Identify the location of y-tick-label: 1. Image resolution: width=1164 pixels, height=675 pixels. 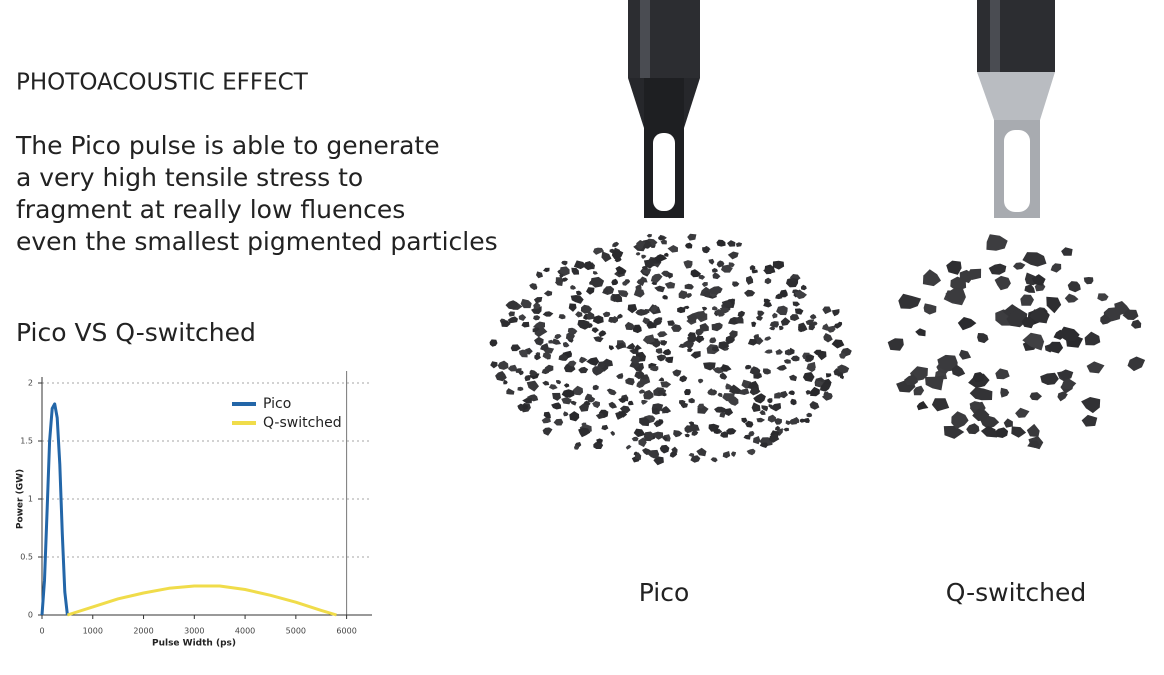
(30, 499).